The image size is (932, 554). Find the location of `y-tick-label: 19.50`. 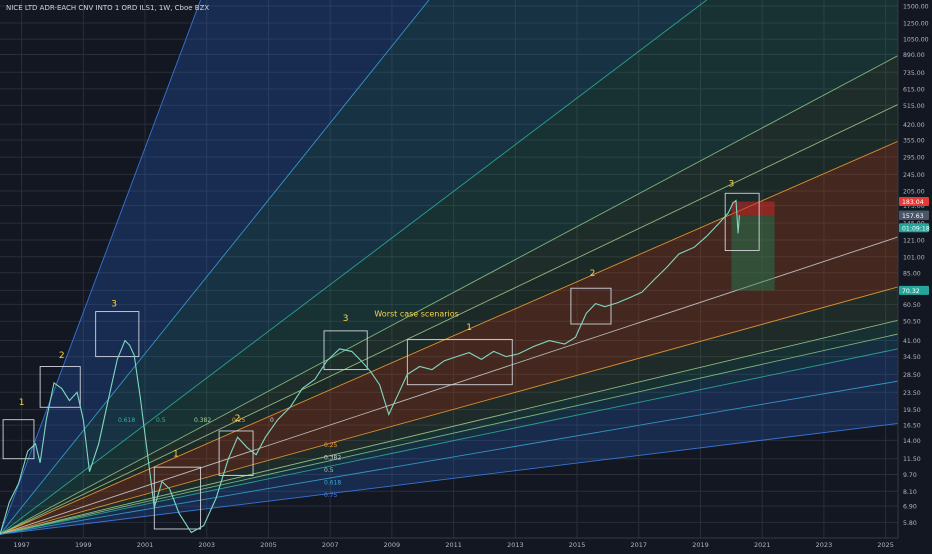

y-tick-label: 19.50 is located at coordinates (912, 410).